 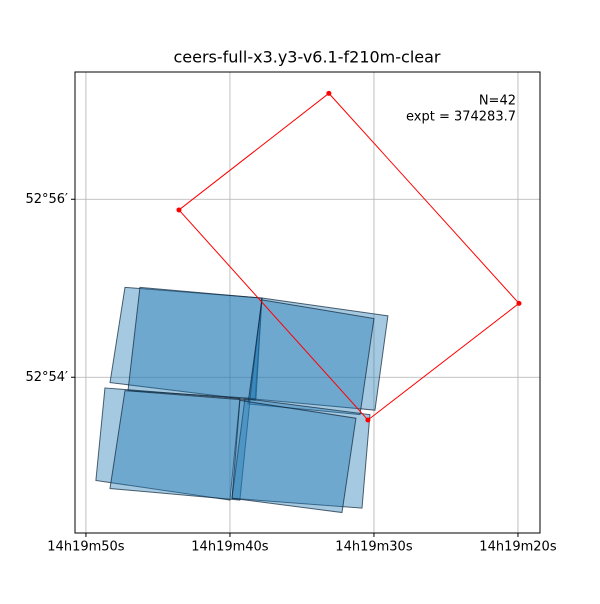 What do you see at coordinates (46, 377) in the screenshot?
I see `y-tick-label: 52°54′` at bounding box center [46, 377].